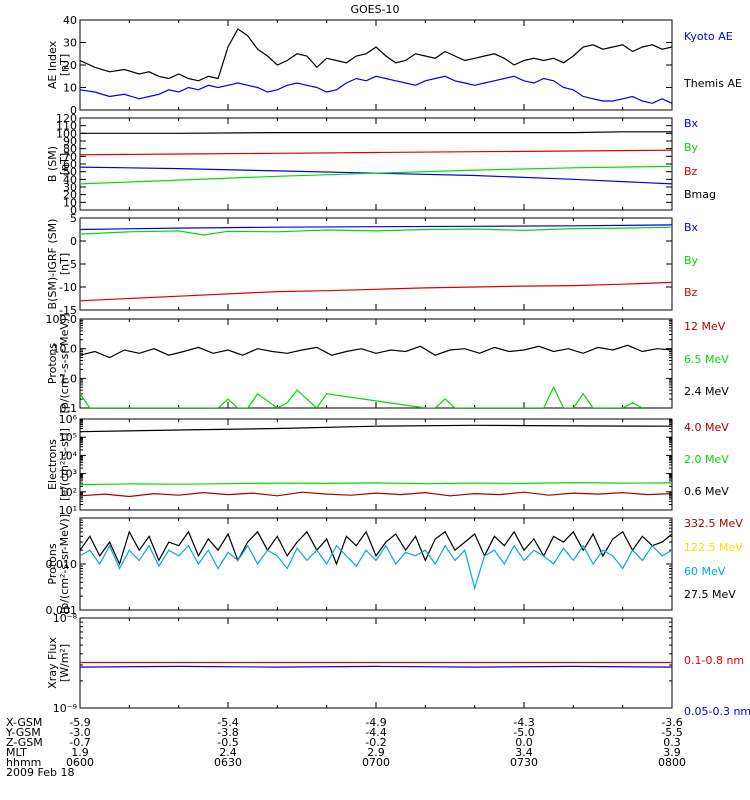  Describe the element at coordinates (376, 175) in the screenshot. I see `series-line-by` at that location.